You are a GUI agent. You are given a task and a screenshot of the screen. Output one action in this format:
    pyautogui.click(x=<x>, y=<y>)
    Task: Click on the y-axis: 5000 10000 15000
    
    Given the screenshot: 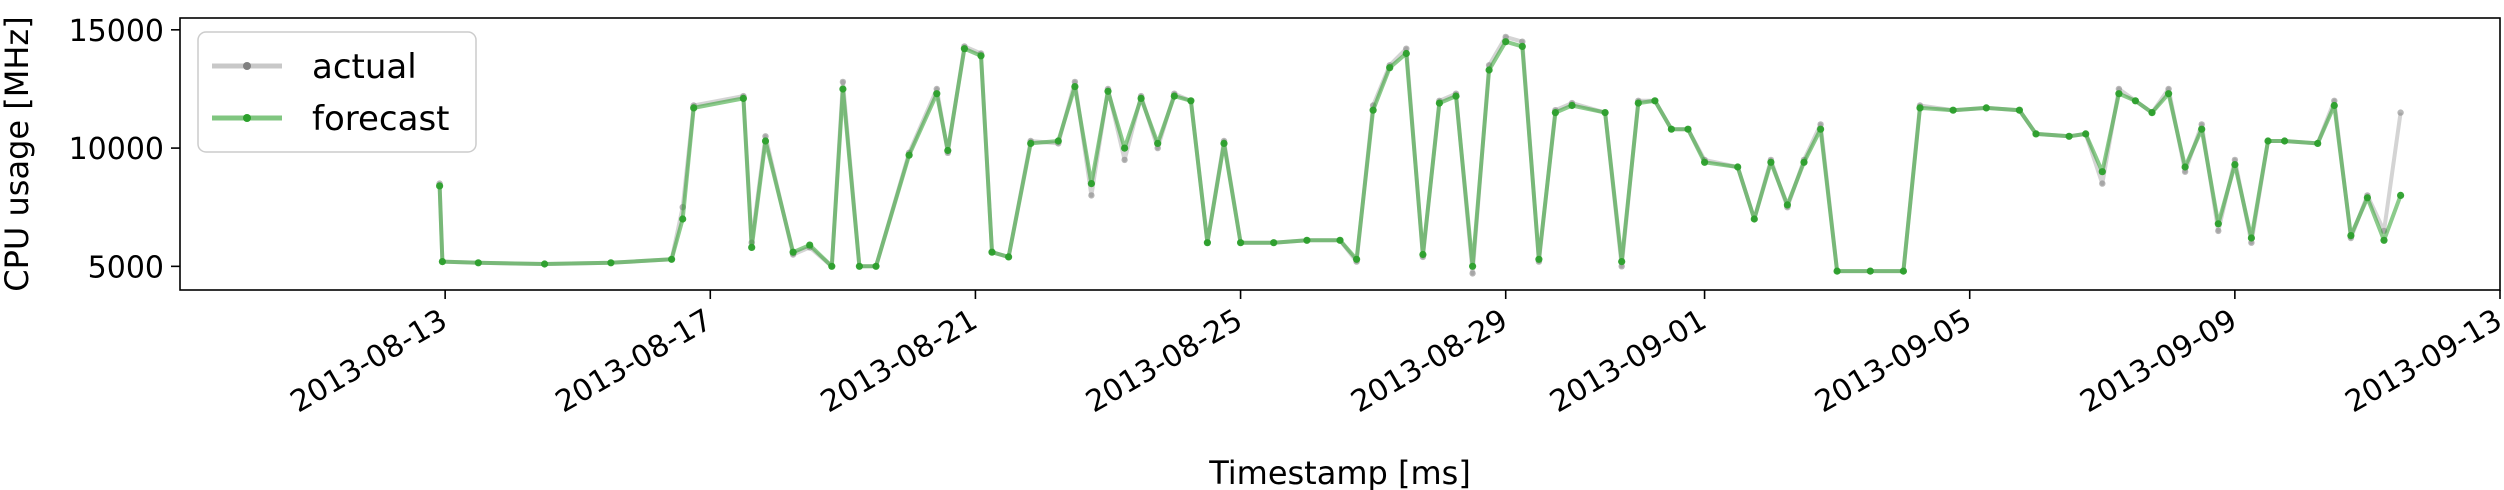 What is the action you would take?
    pyautogui.click(x=124, y=149)
    